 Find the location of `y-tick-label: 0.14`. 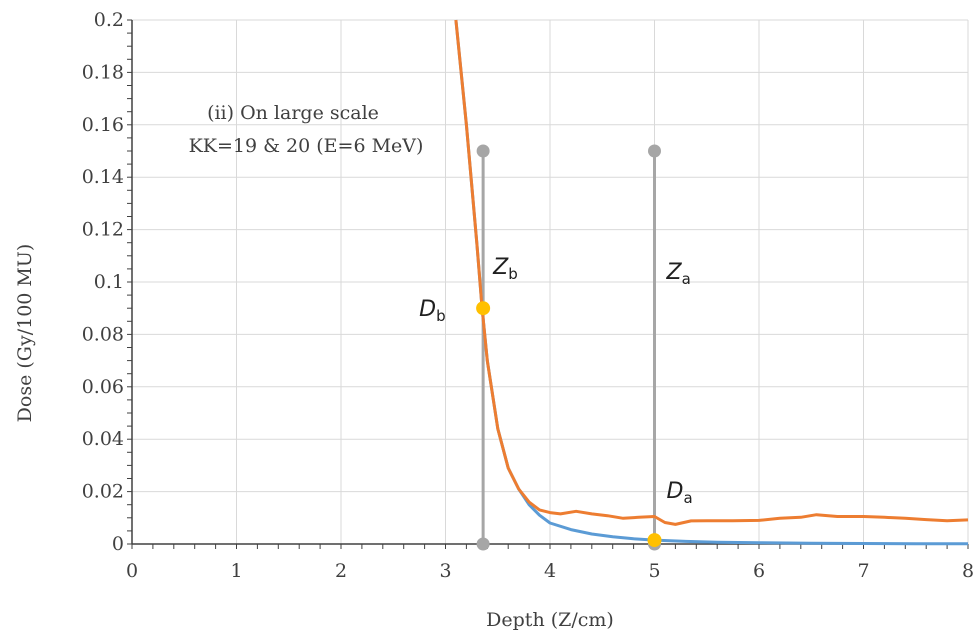

y-tick-label: 0.14 is located at coordinates (103, 177).